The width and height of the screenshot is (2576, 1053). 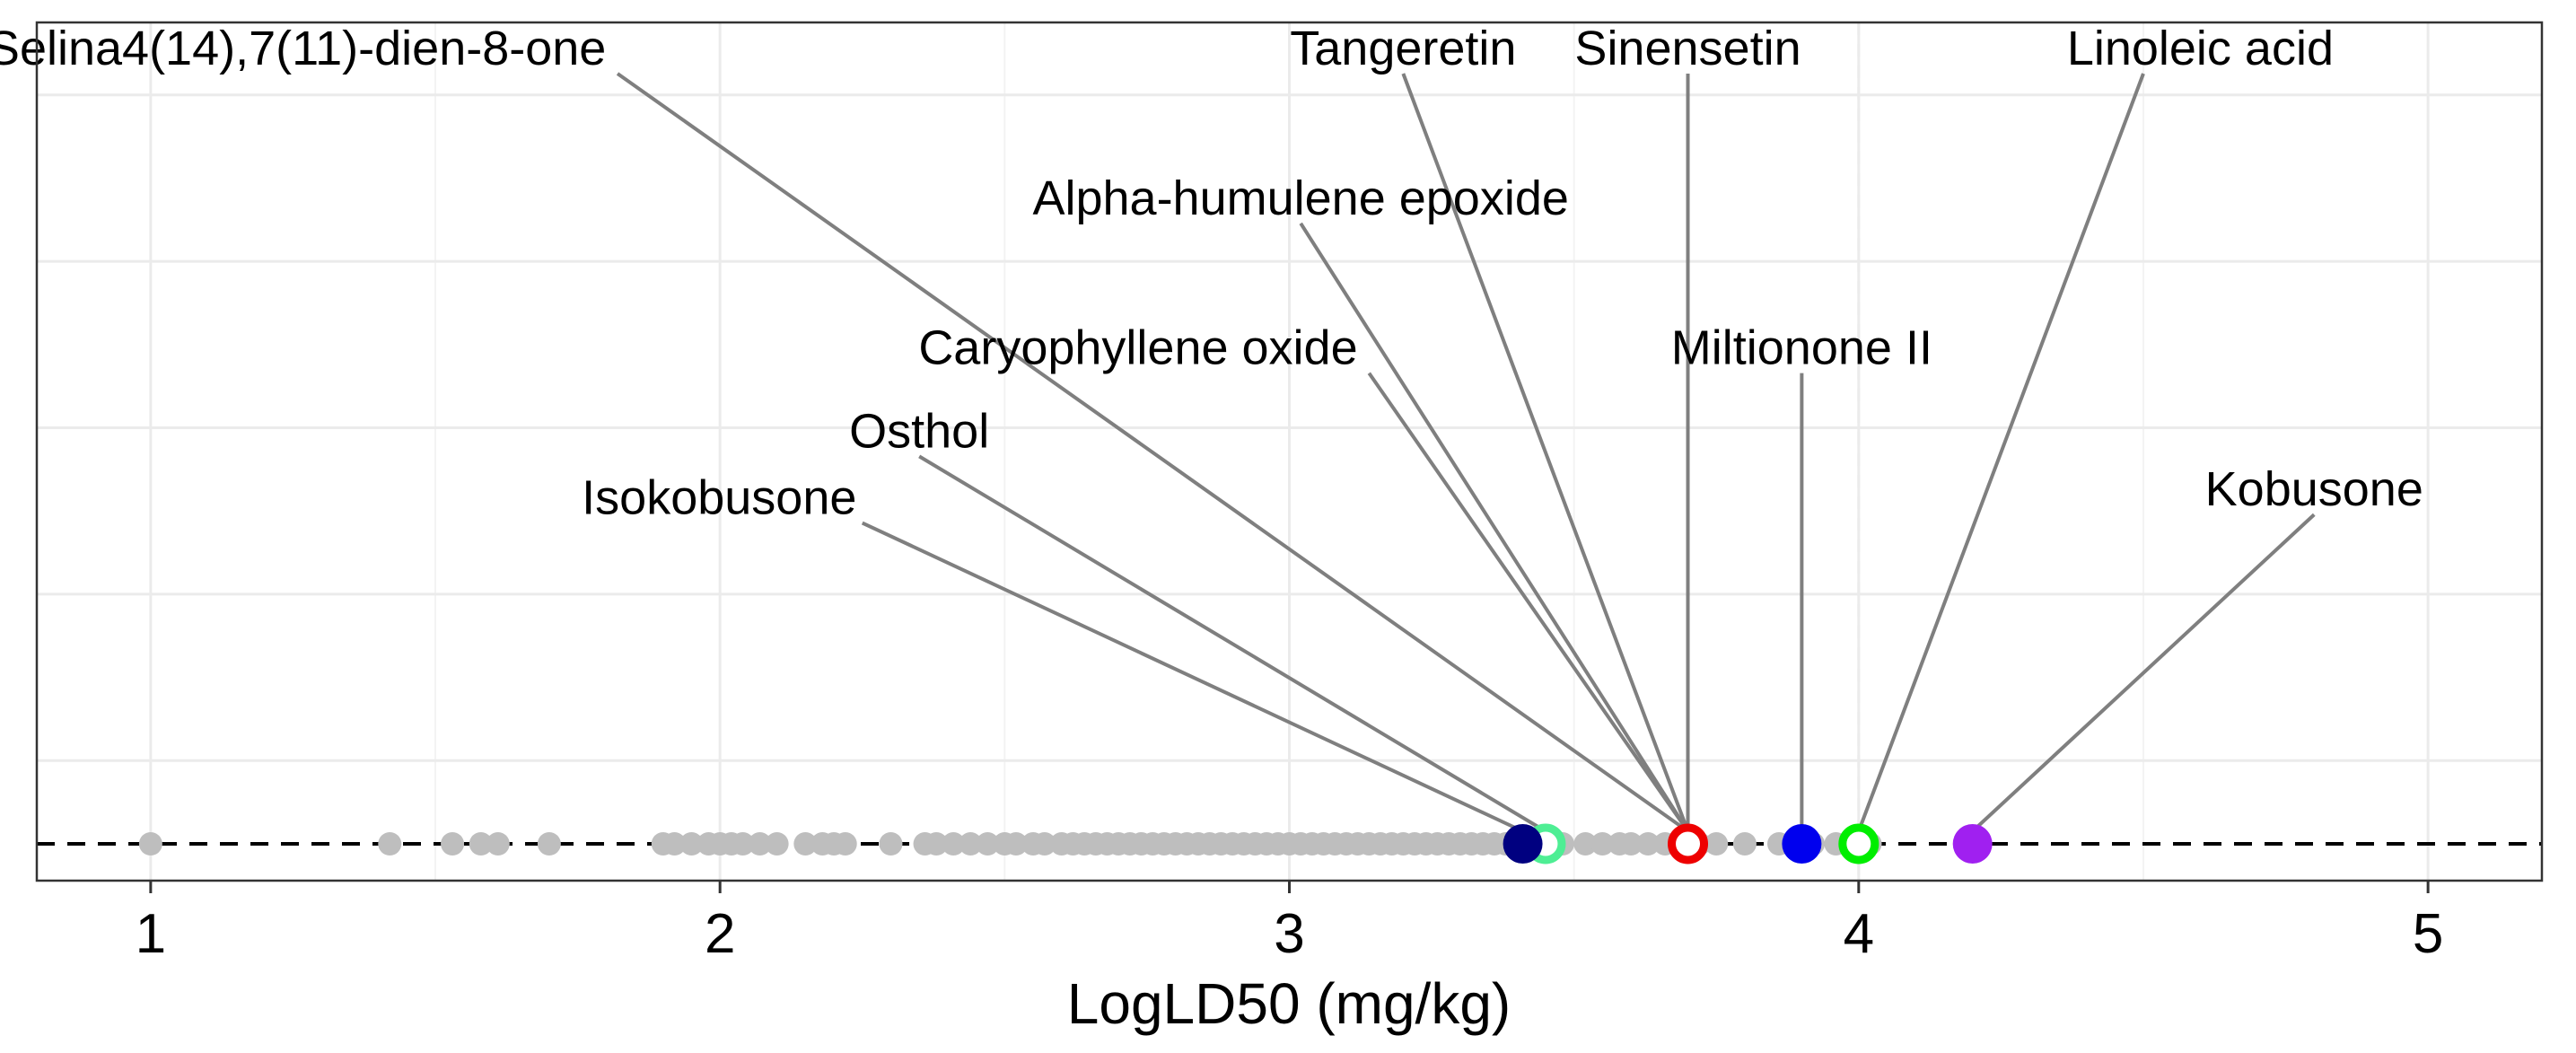 I want to click on point-label: Miltionone II, so click(x=1801, y=348).